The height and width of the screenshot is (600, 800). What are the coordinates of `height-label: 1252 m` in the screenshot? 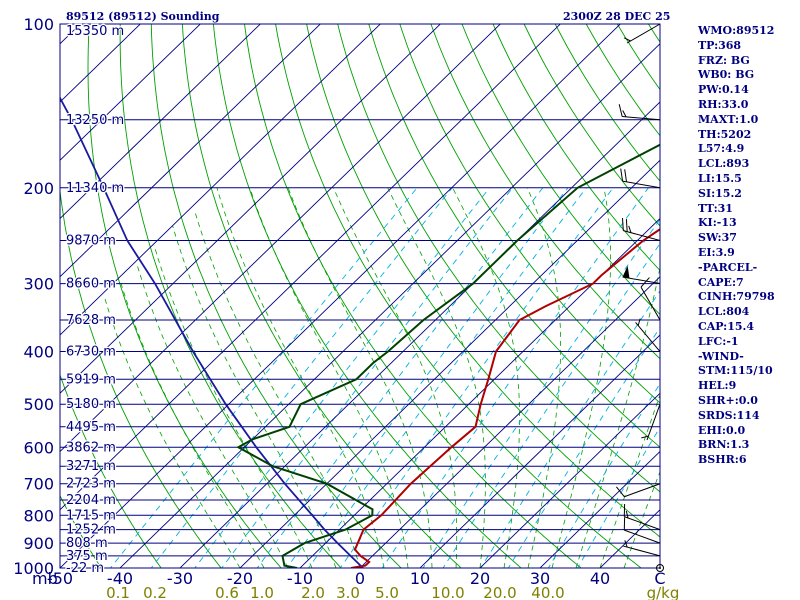 It's located at (91, 530).